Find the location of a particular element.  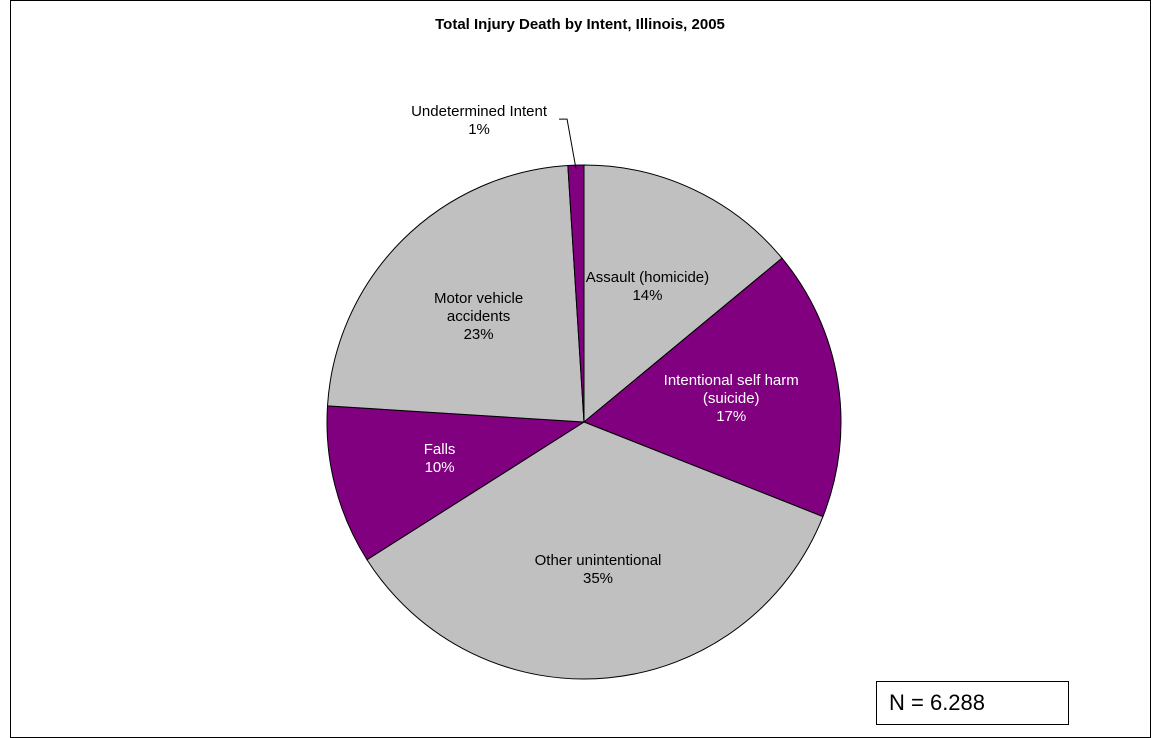

slice-label: Motor vehicle accidents 23% is located at coordinates (479, 317).